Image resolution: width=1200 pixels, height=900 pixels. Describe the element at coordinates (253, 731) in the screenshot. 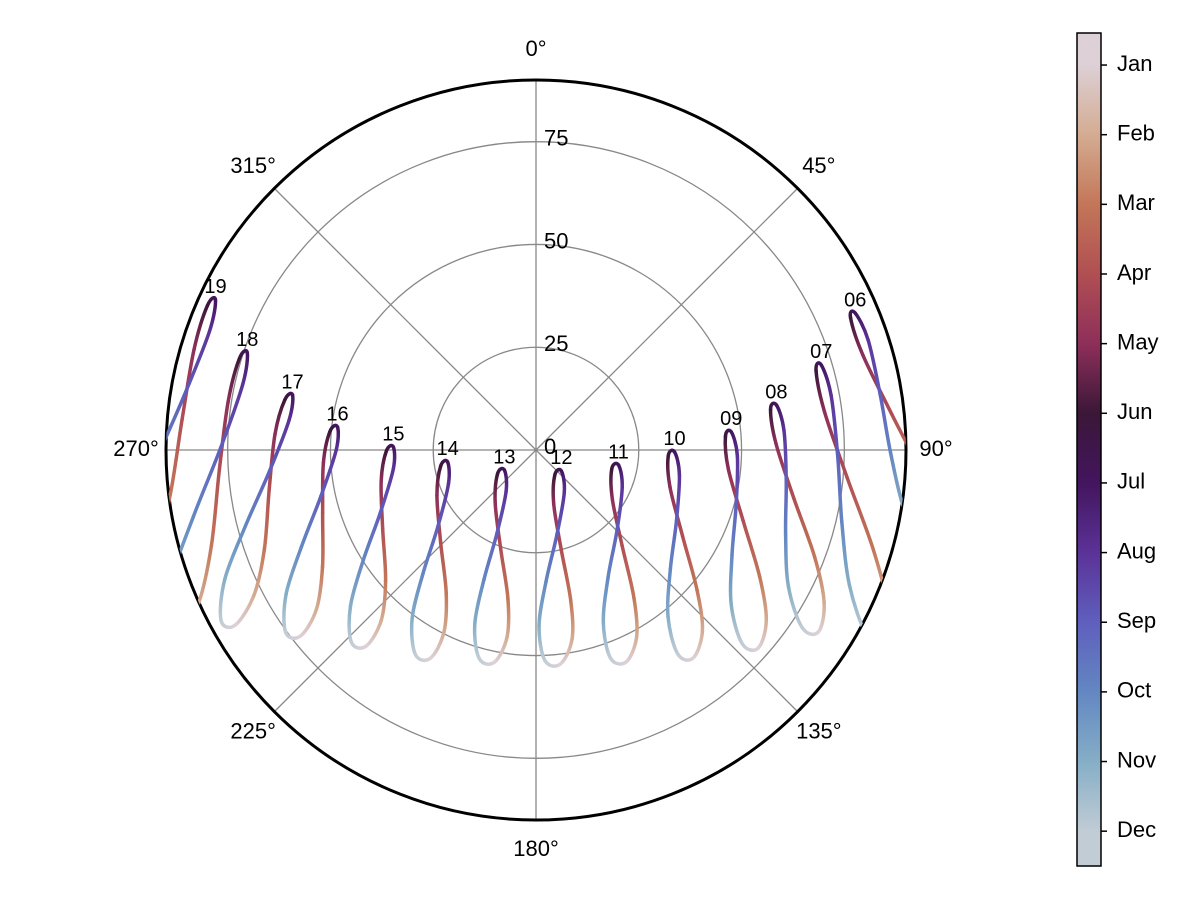

I see `theta-tick-label: 225°` at that location.